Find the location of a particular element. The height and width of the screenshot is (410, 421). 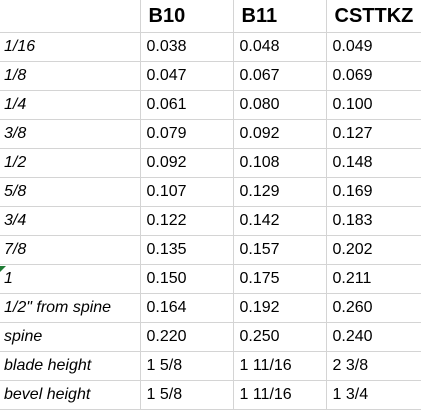

cell: 0.157 is located at coordinates (279, 250).